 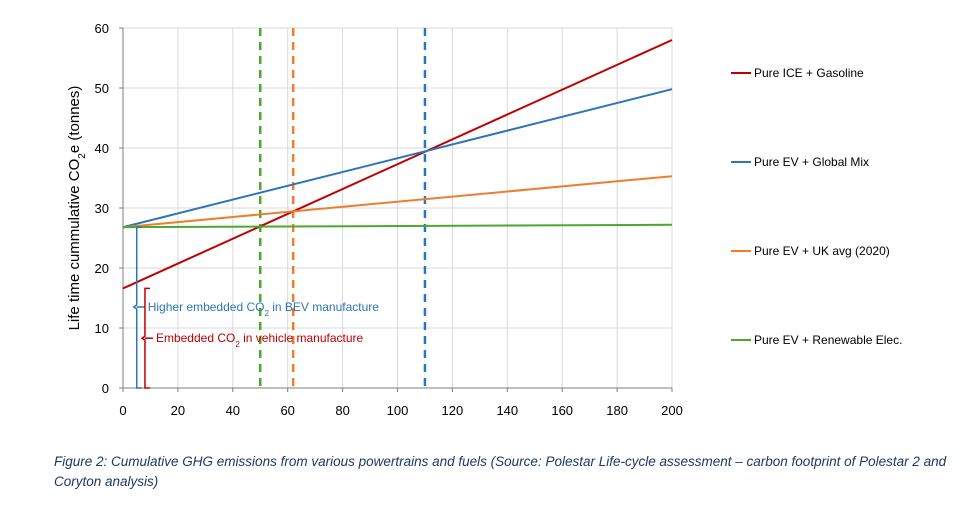 I want to click on x-tick-label: 80, so click(x=342, y=410).